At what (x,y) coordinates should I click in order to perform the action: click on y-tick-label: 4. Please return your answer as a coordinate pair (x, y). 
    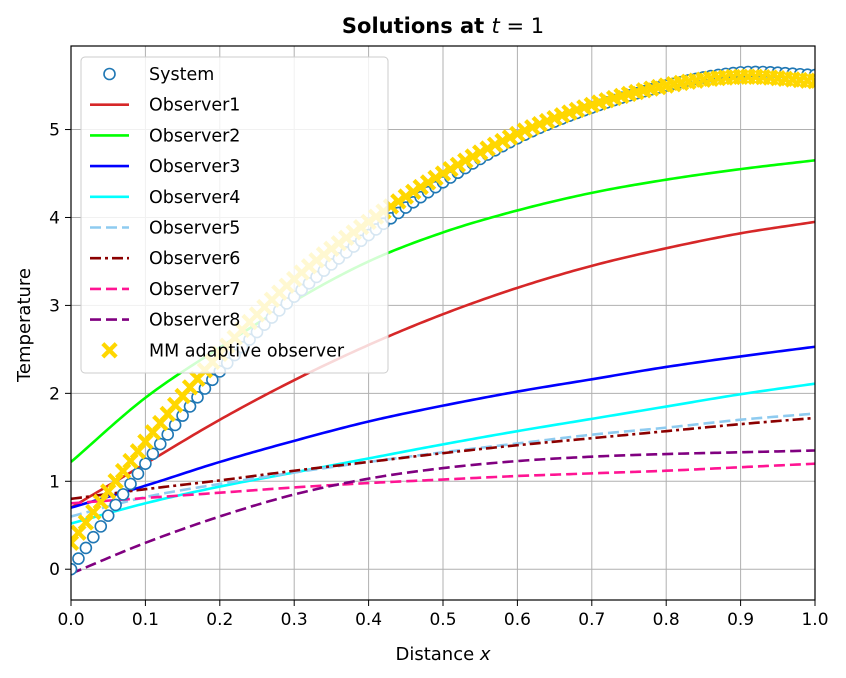
    Looking at the image, I should click on (54, 218).